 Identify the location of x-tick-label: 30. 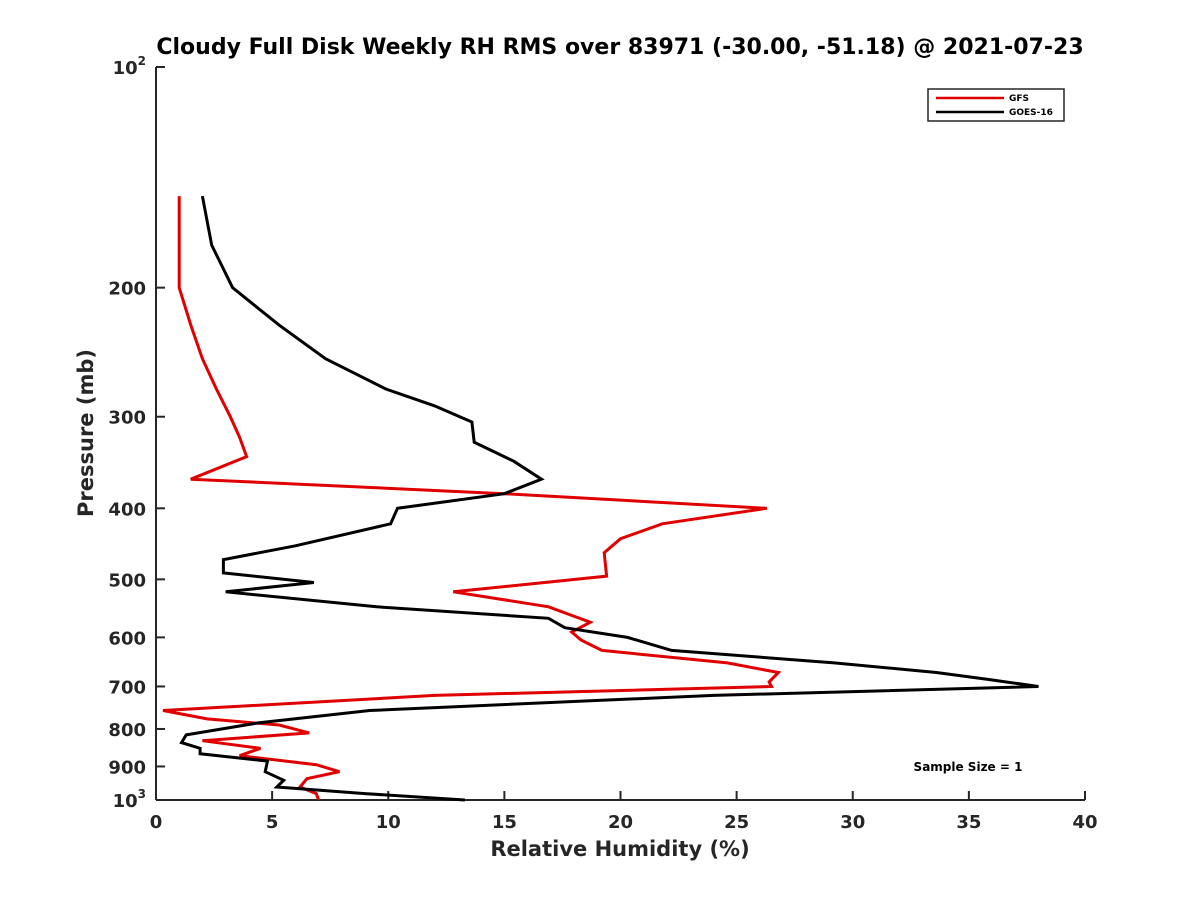
(852, 822).